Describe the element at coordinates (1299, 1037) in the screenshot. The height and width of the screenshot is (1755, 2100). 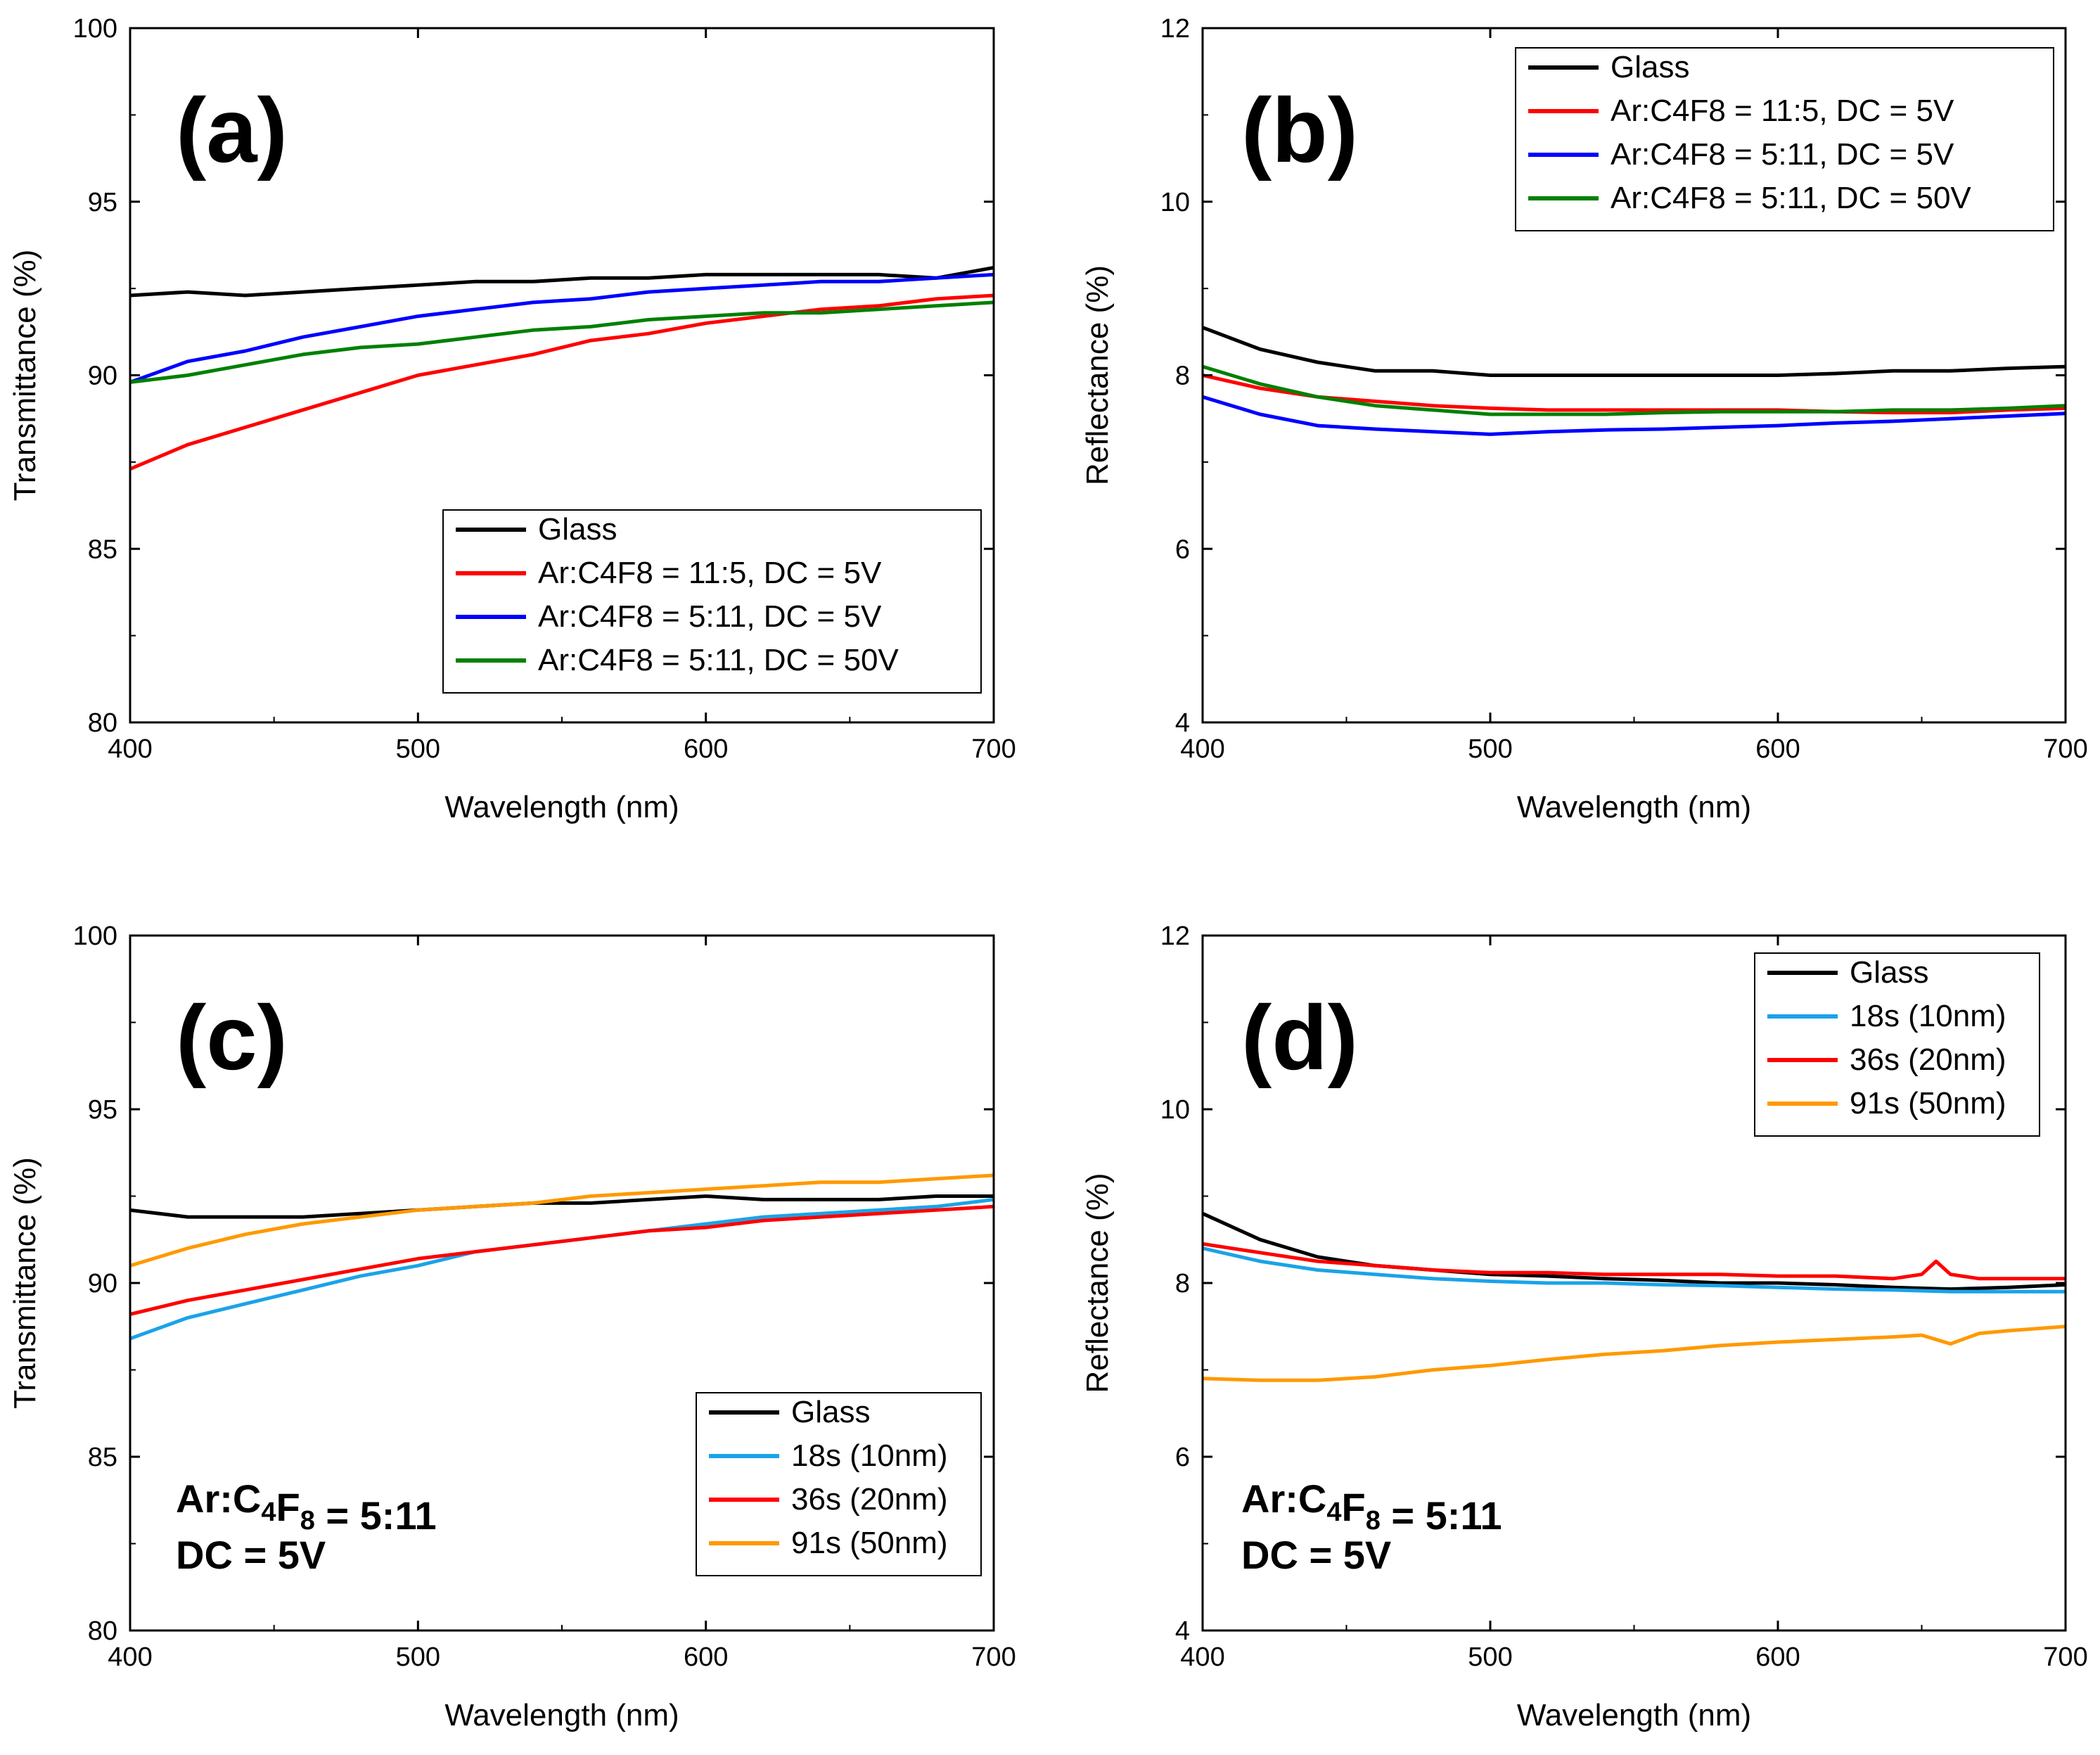
I see `panel-label: (d)` at that location.